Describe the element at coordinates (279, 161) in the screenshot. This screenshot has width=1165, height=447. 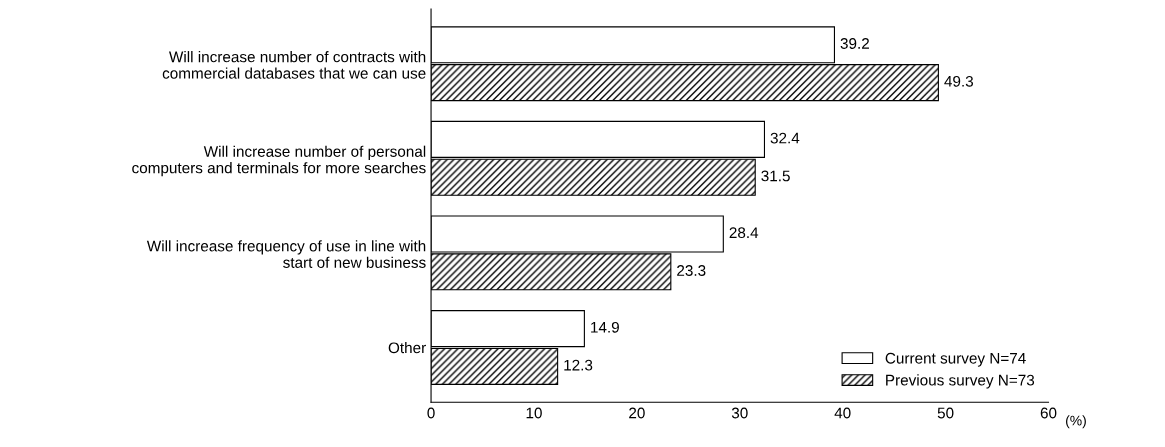
I see `y-tick-label: Will increase number of personal computers and terminals for more searches` at that location.